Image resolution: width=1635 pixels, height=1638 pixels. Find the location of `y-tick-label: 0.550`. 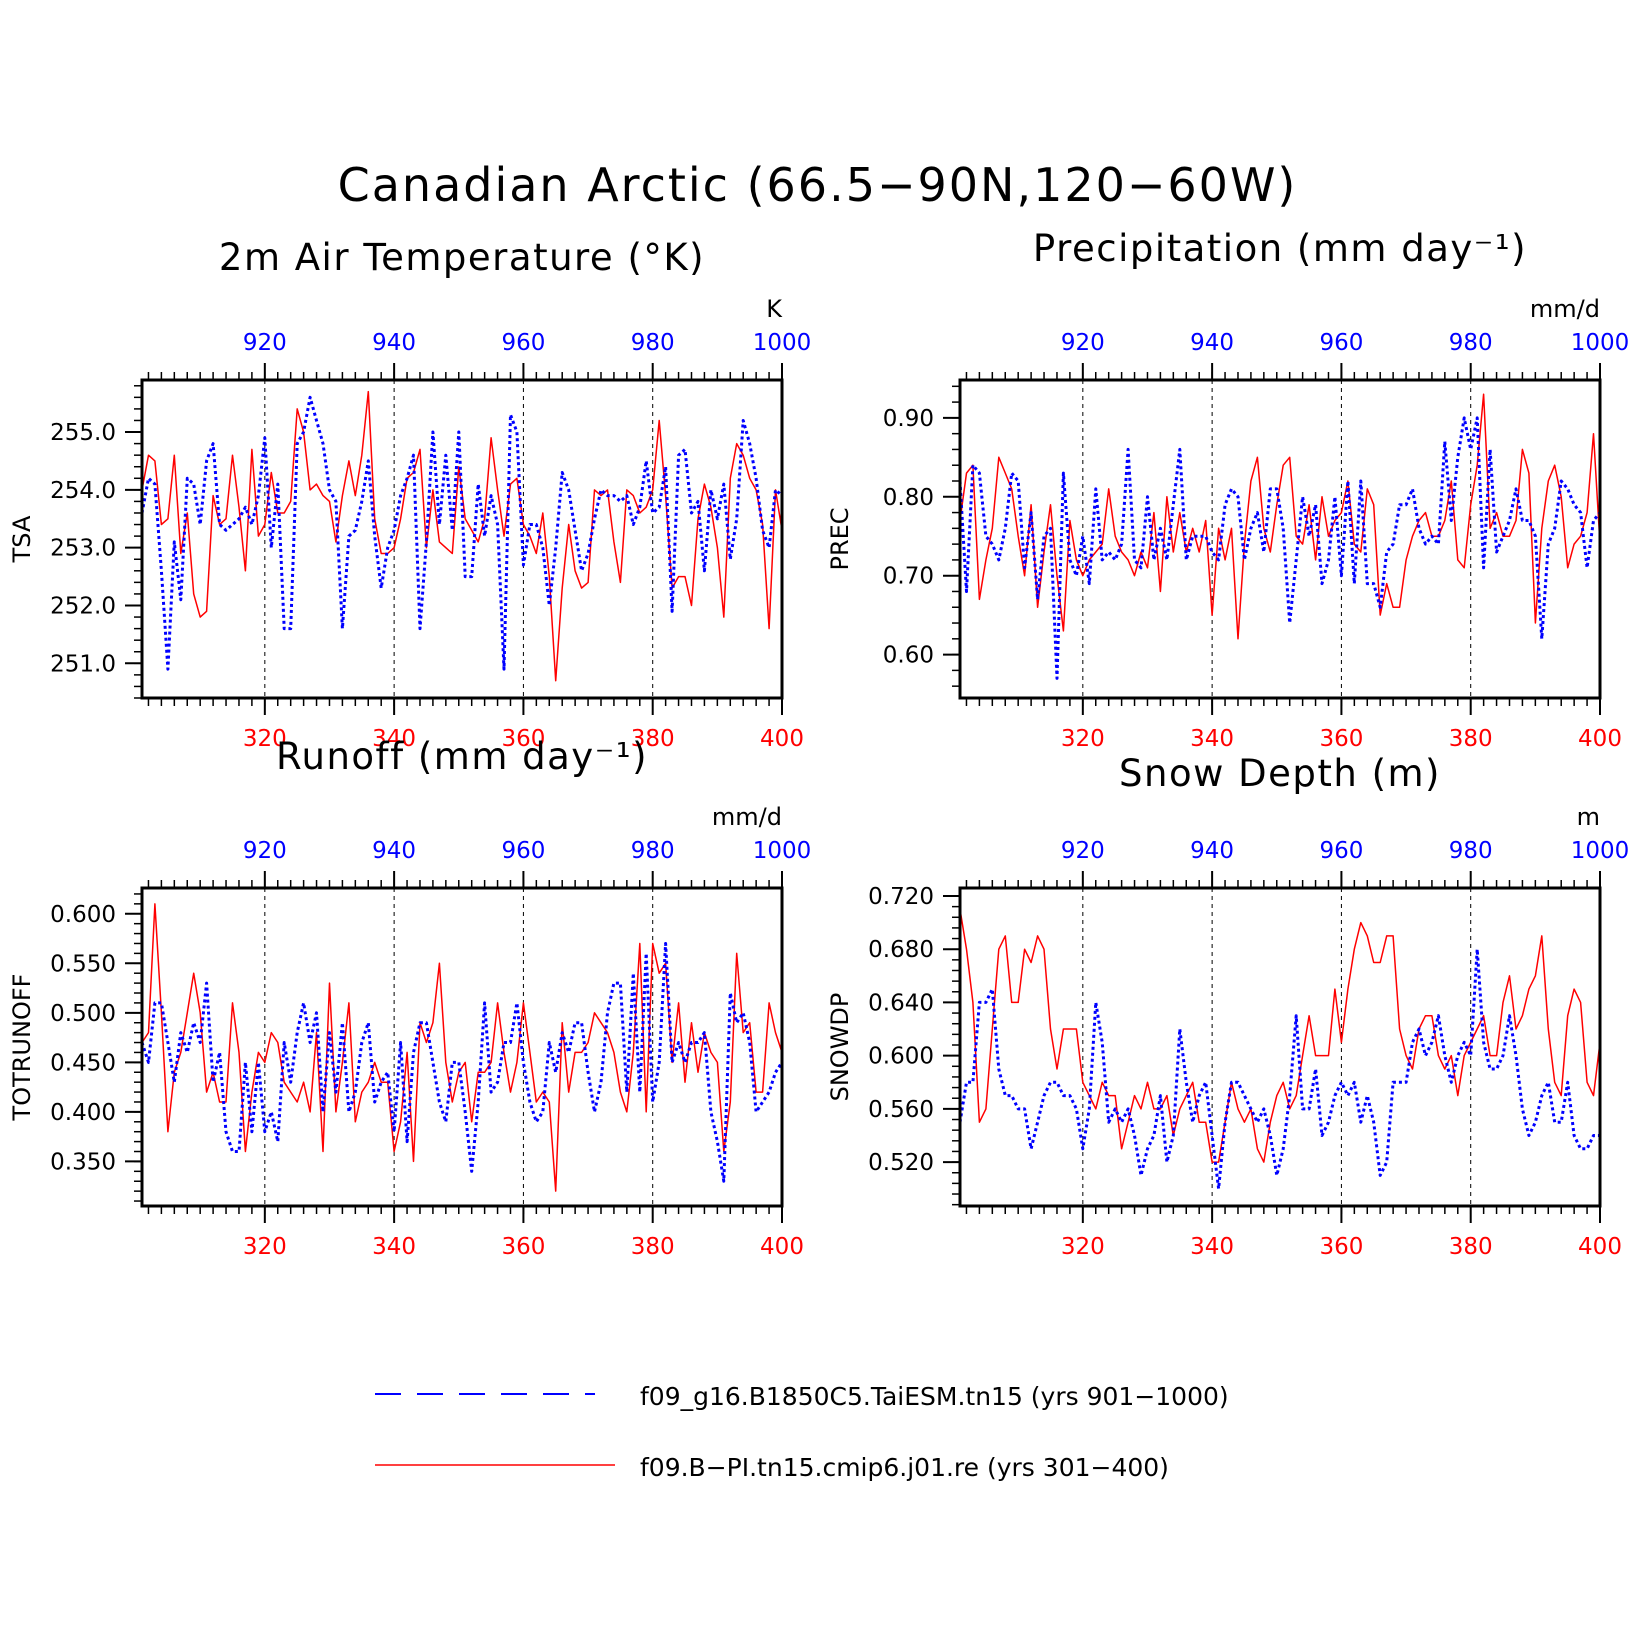

y-tick-label: 0.550 is located at coordinates (83, 964).